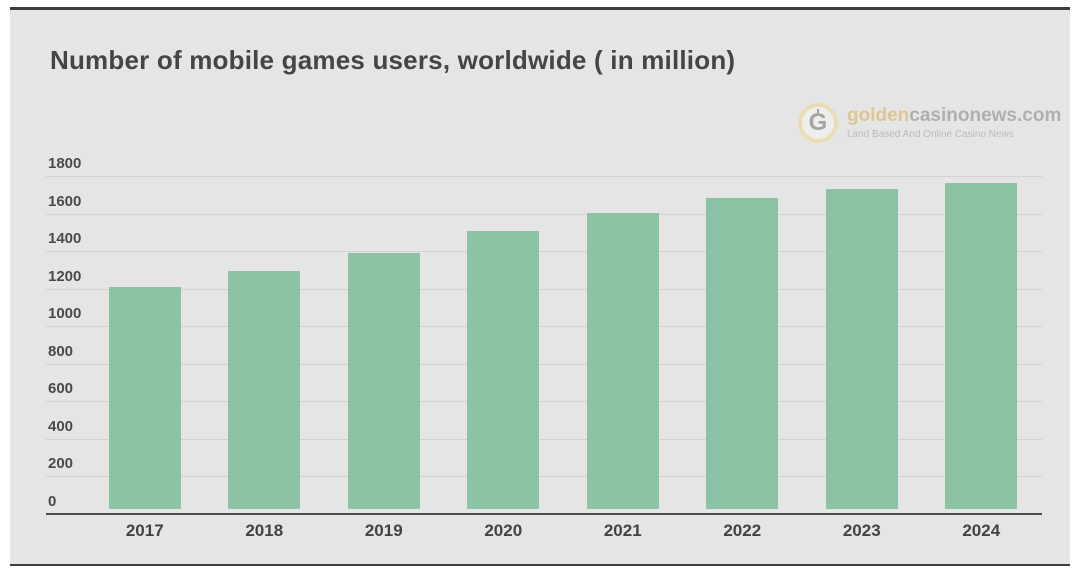 Image resolution: width=1080 pixels, height=568 pixels. What do you see at coordinates (742, 530) in the screenshot?
I see `xtick-label-2022: 2022` at bounding box center [742, 530].